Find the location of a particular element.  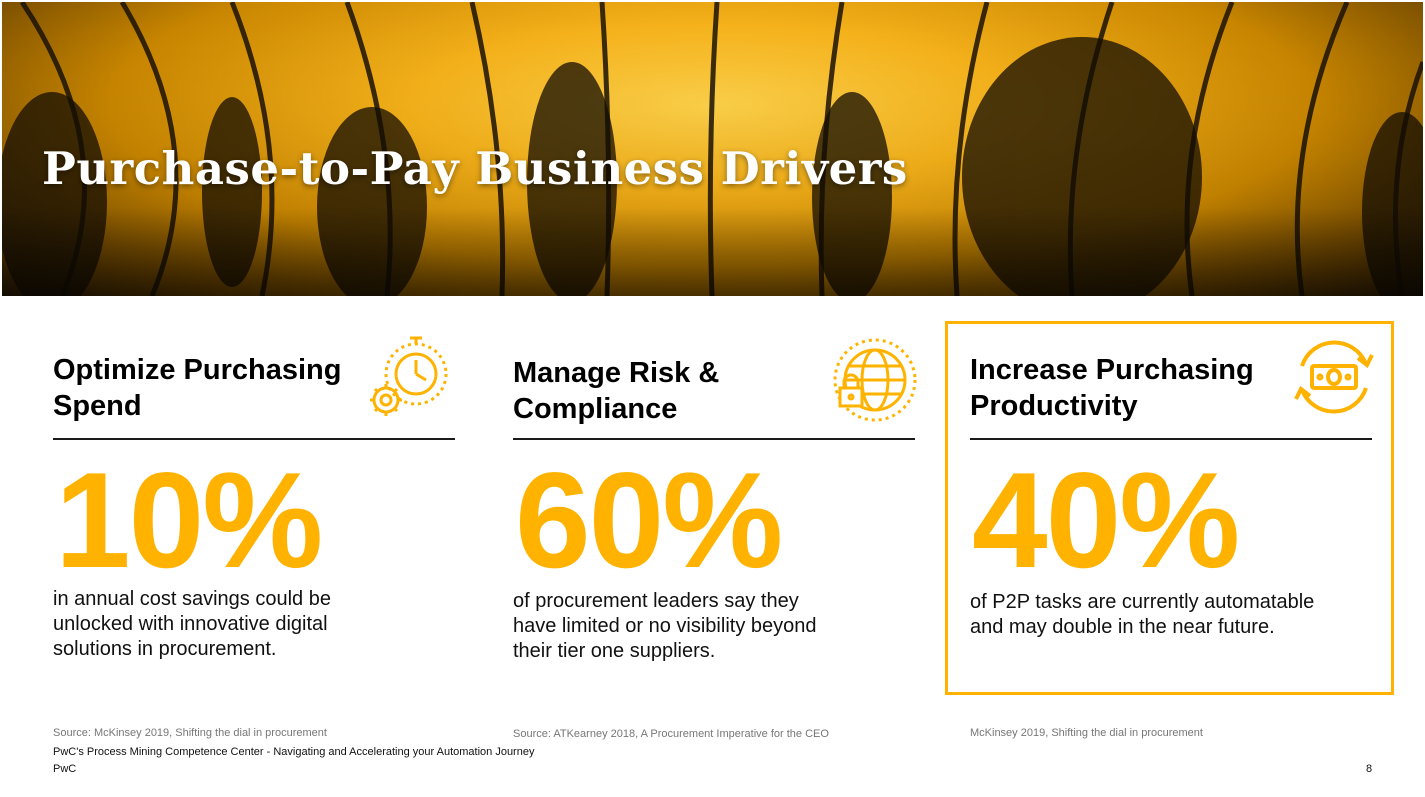

card-heading-line2: Compliance is located at coordinates (595, 409).